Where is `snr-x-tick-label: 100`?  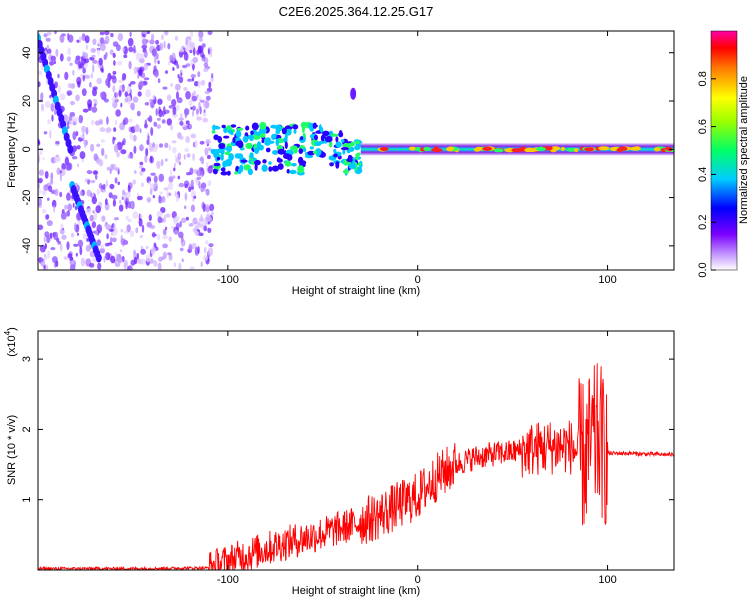
snr-x-tick-label: 100 is located at coordinates (607, 580).